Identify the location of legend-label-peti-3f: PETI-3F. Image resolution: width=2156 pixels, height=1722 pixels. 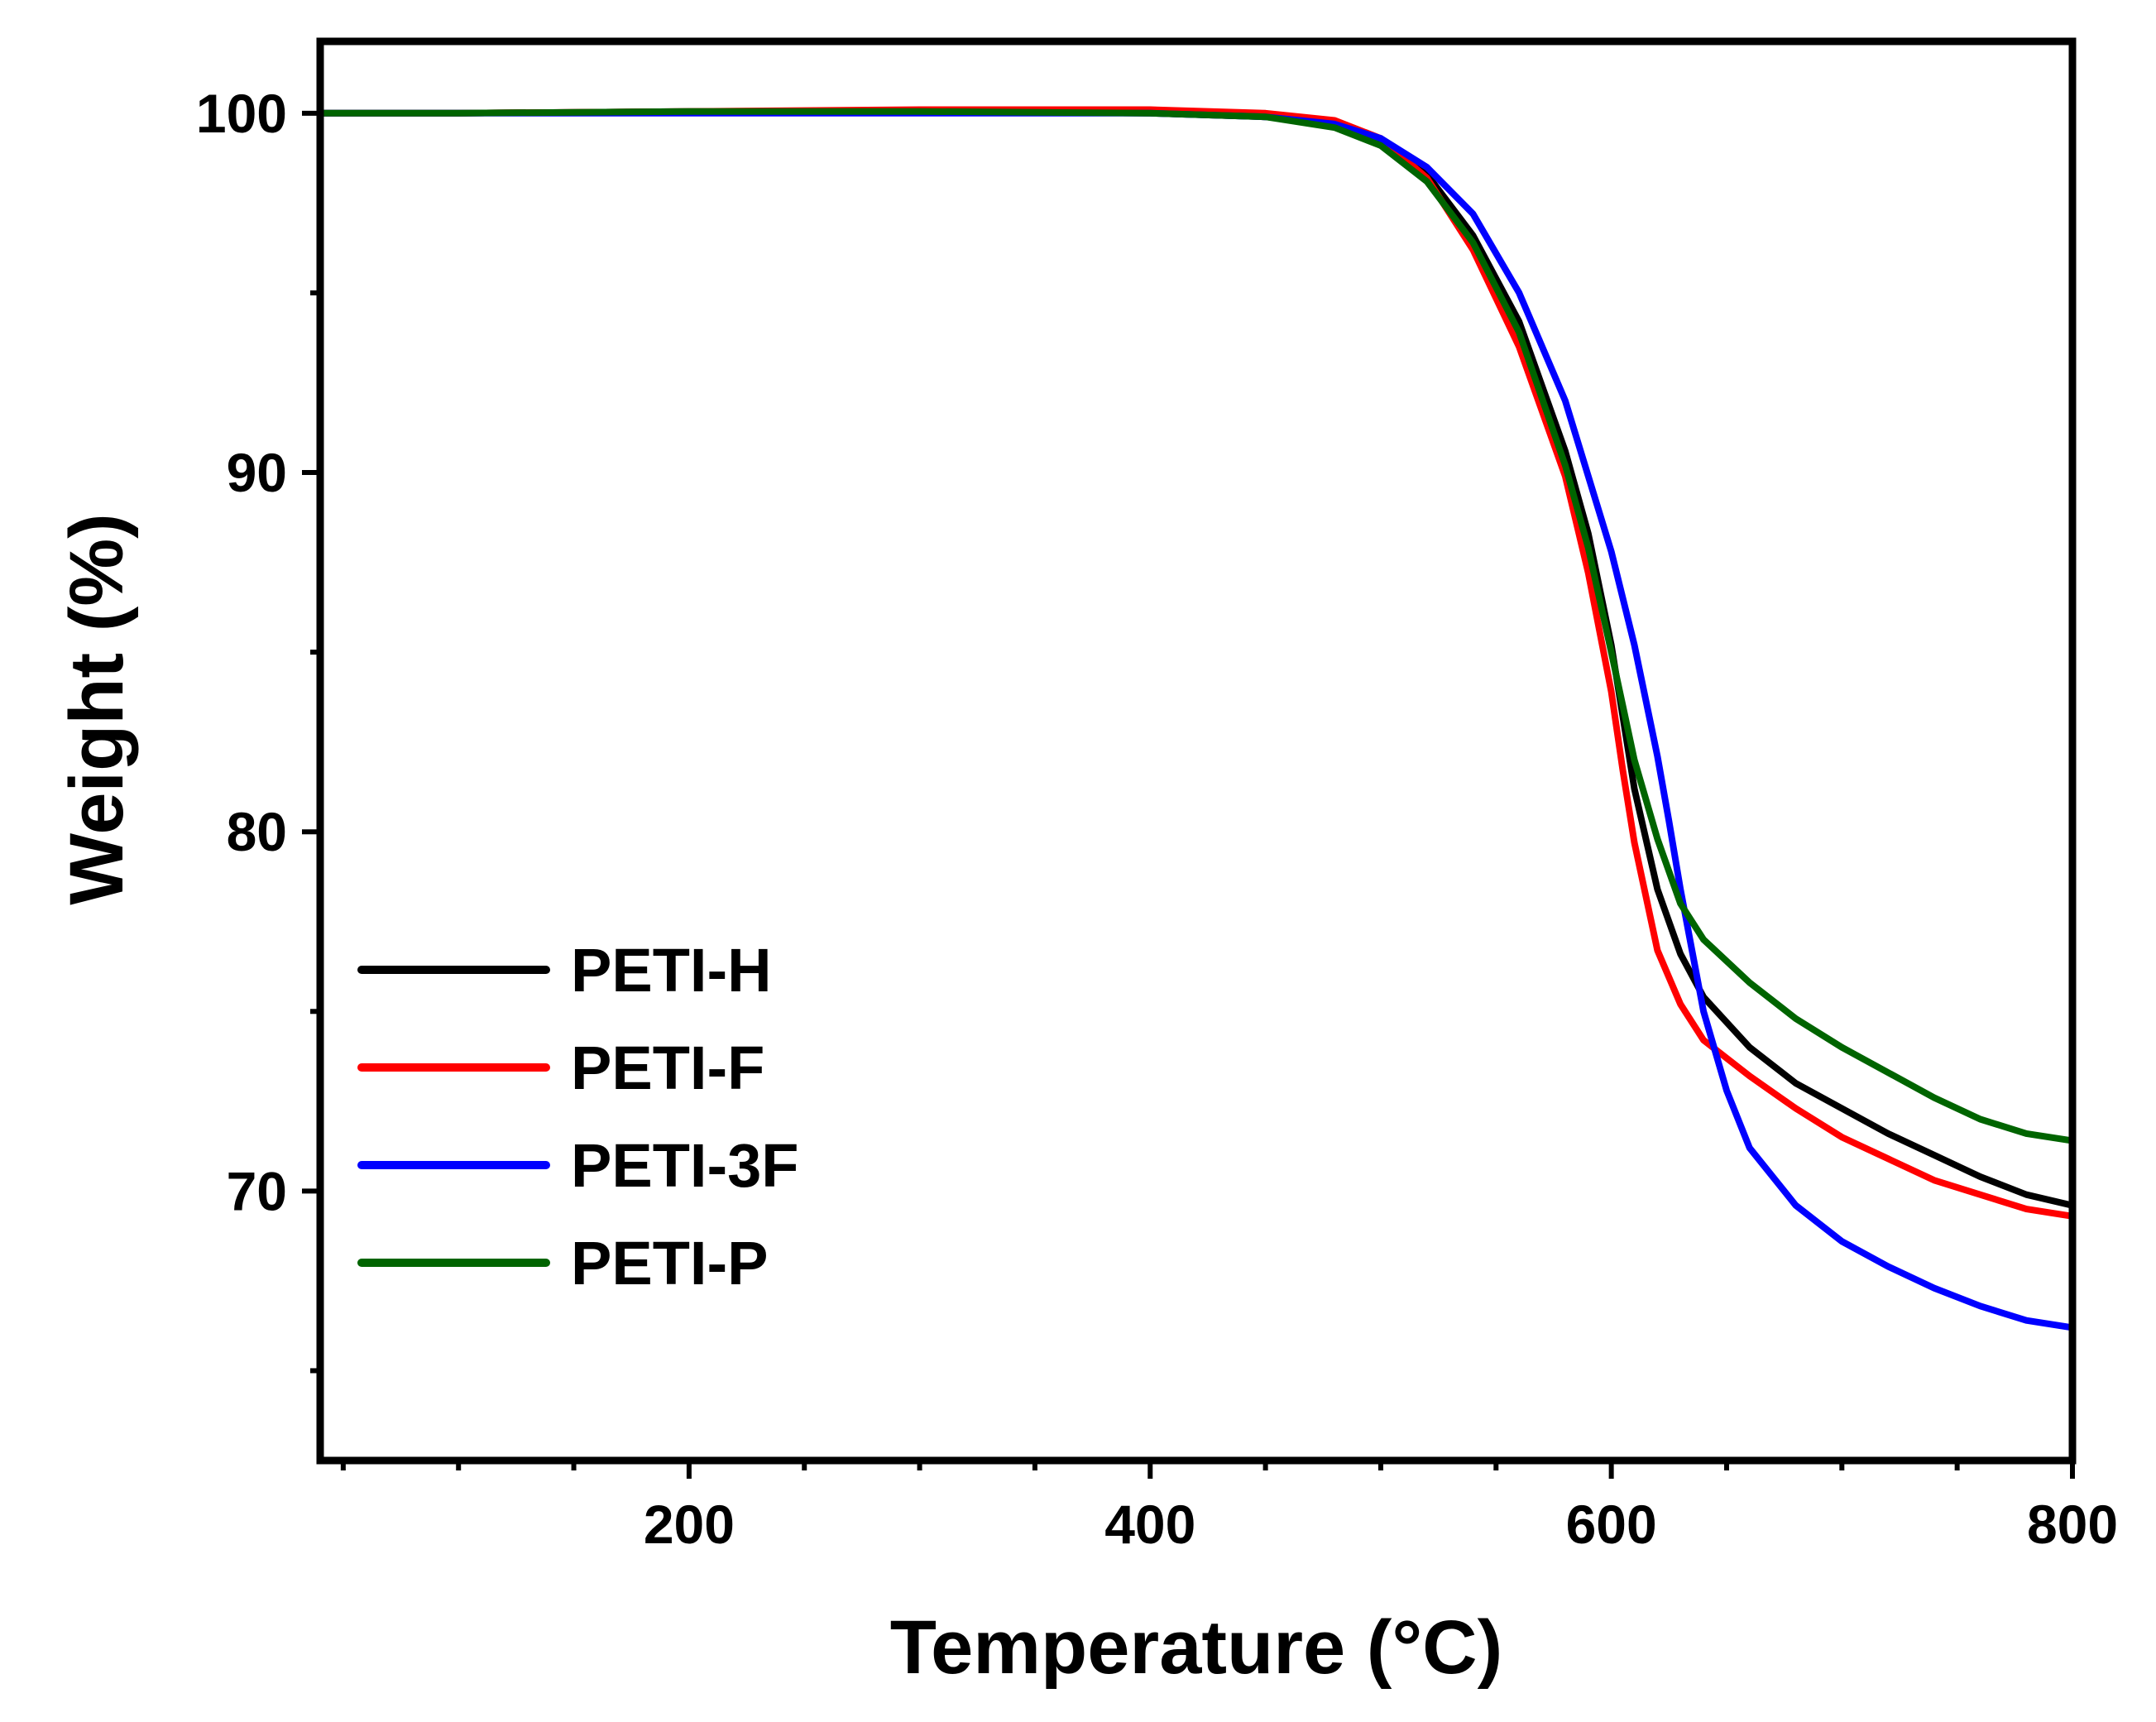
(684, 1165).